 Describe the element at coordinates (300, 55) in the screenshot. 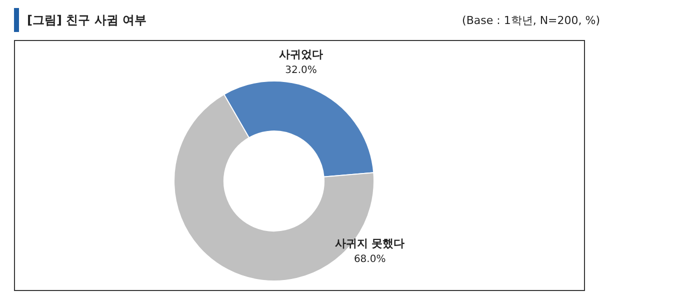

I see `slice-label: 사귀었다` at that location.